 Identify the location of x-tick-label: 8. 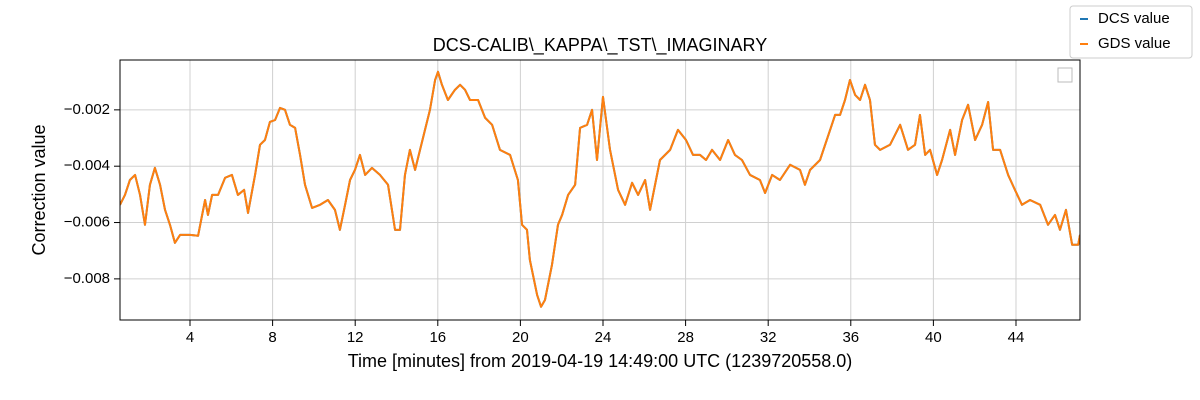
(272, 337).